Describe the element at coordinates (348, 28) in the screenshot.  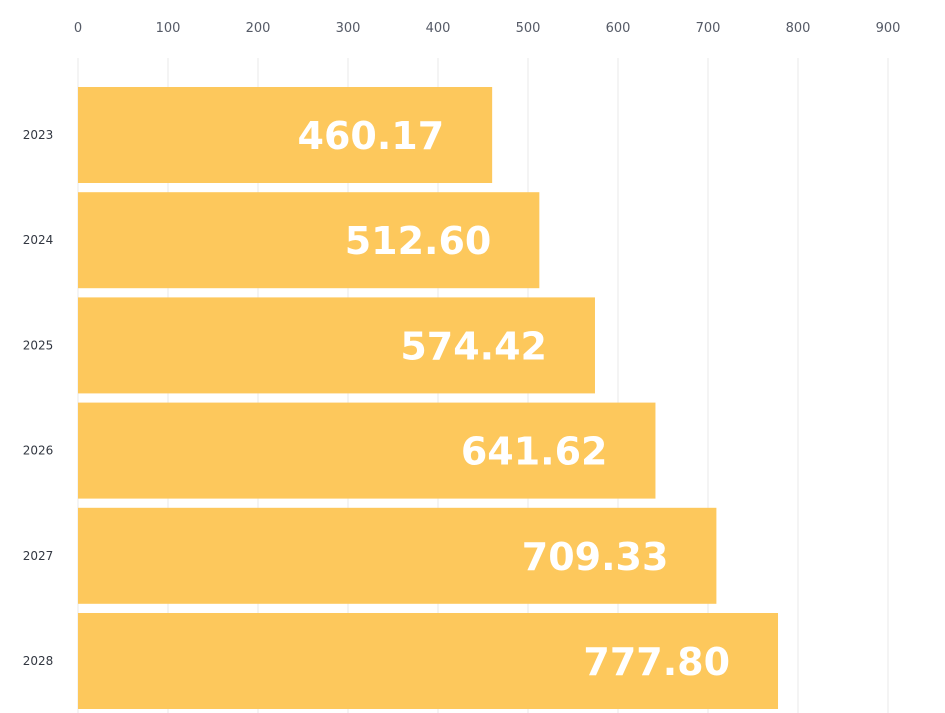
I see `x-tick-label: 300` at that location.